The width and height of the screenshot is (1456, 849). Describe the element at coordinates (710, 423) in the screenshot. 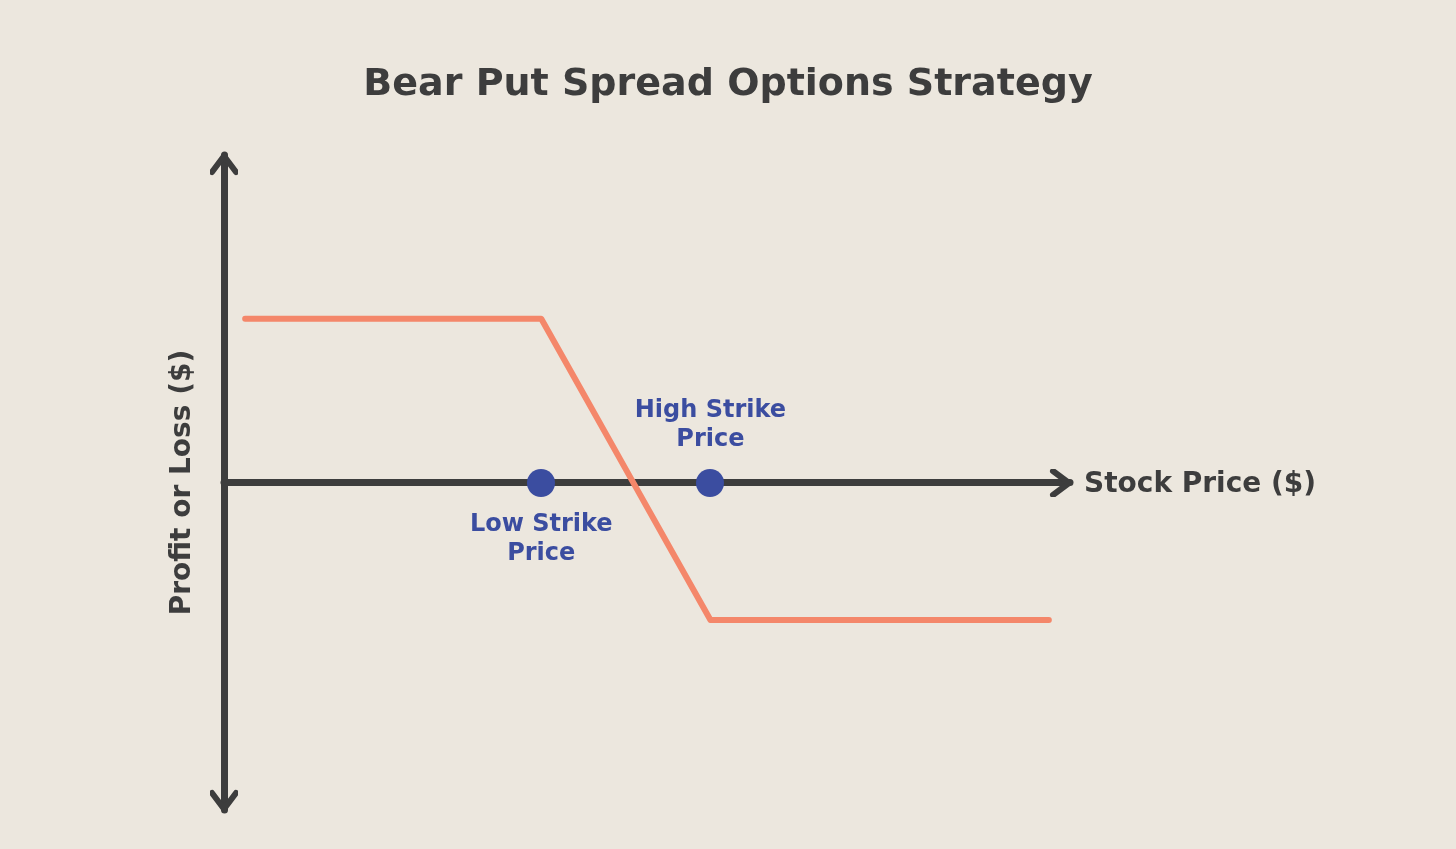

I see `annotation: High Strike Price` at that location.